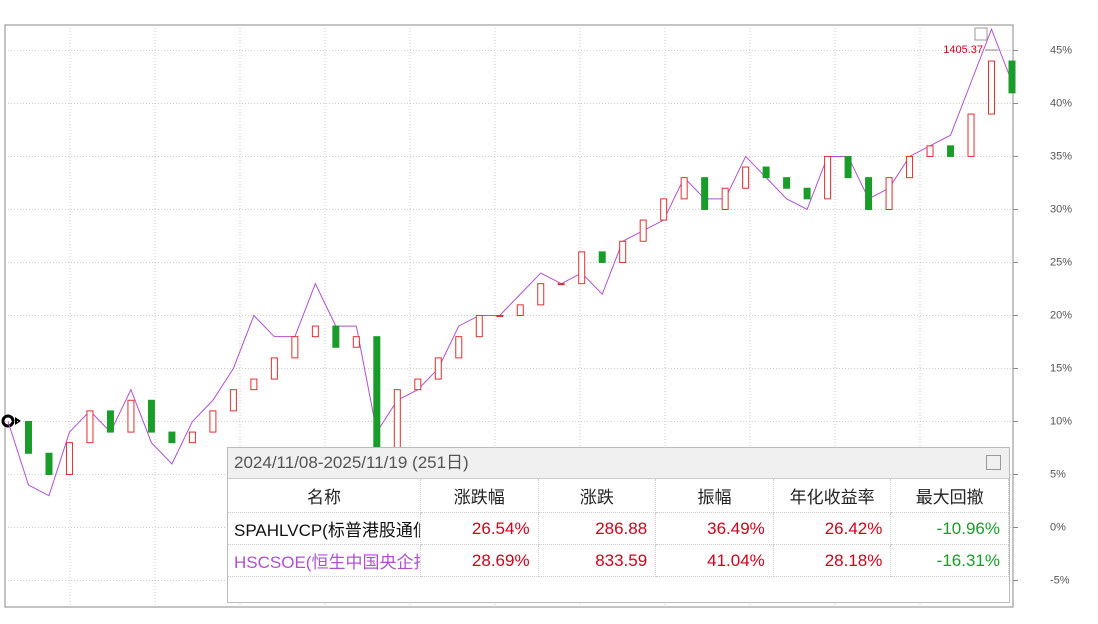 This screenshot has height=624, width=1098. Describe the element at coordinates (1061, 156) in the screenshot. I see `y-tick-label: 35%` at that location.